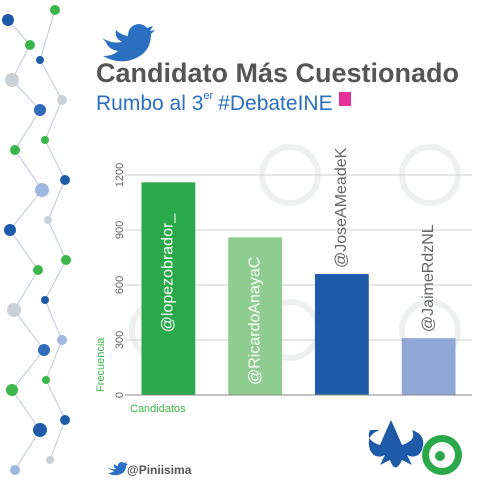 The height and width of the screenshot is (495, 480). I want to click on flask-logo-dot, so click(440, 456).